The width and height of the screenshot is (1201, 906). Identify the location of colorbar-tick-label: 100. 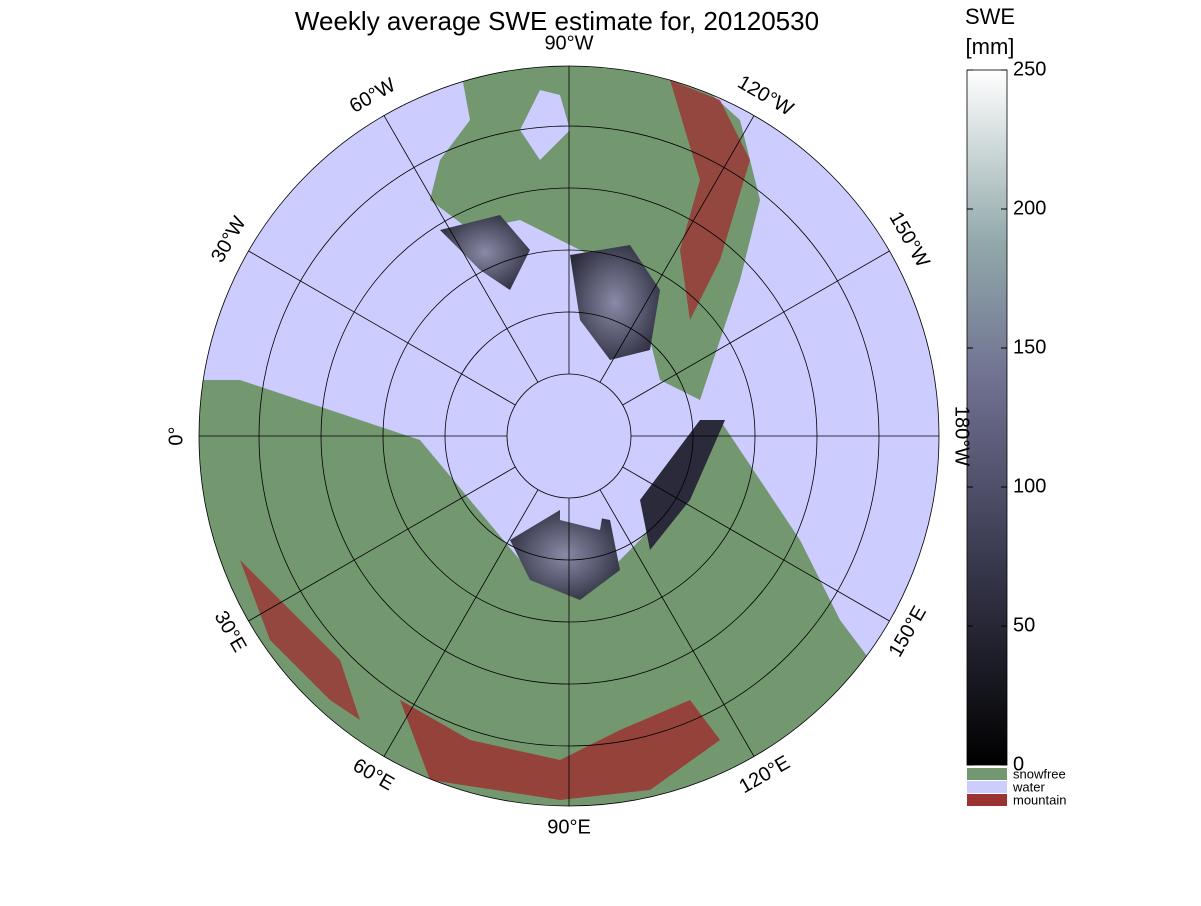
(1029, 486).